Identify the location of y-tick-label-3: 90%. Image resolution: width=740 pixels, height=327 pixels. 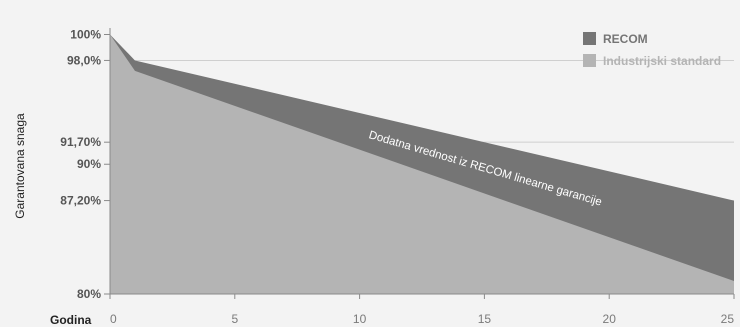
(89, 164).